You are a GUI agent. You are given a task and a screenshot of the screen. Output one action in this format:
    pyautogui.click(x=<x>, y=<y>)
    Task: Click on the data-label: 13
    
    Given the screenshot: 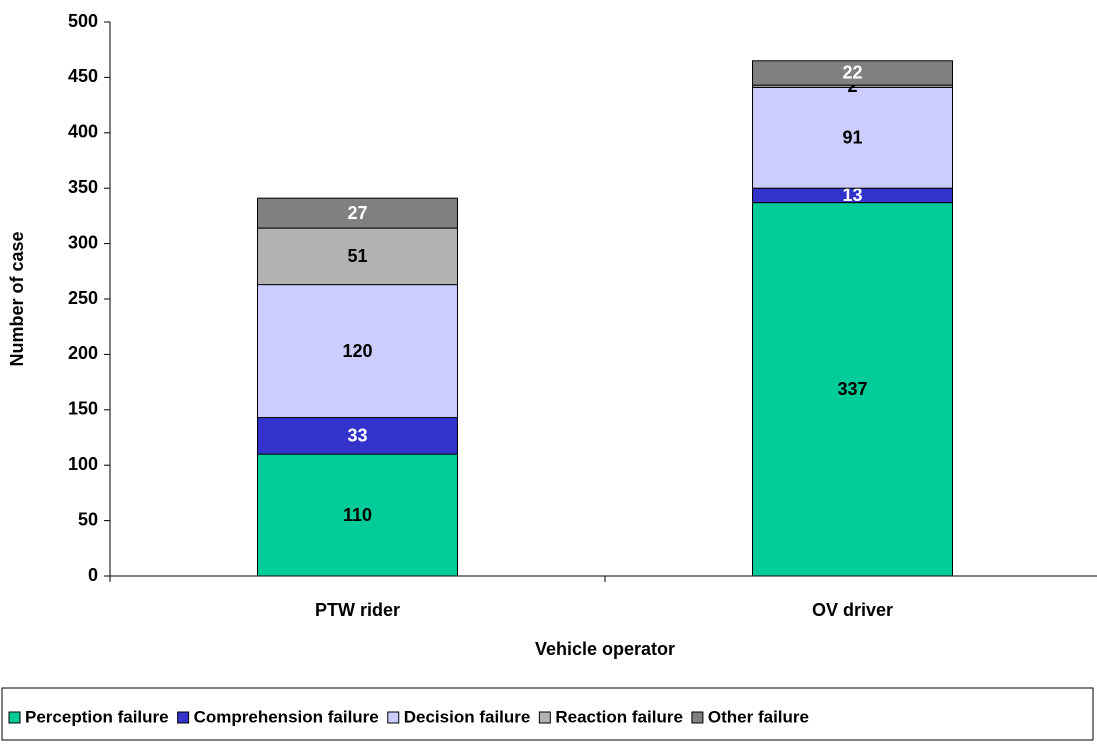 What is the action you would take?
    pyautogui.click(x=852, y=195)
    